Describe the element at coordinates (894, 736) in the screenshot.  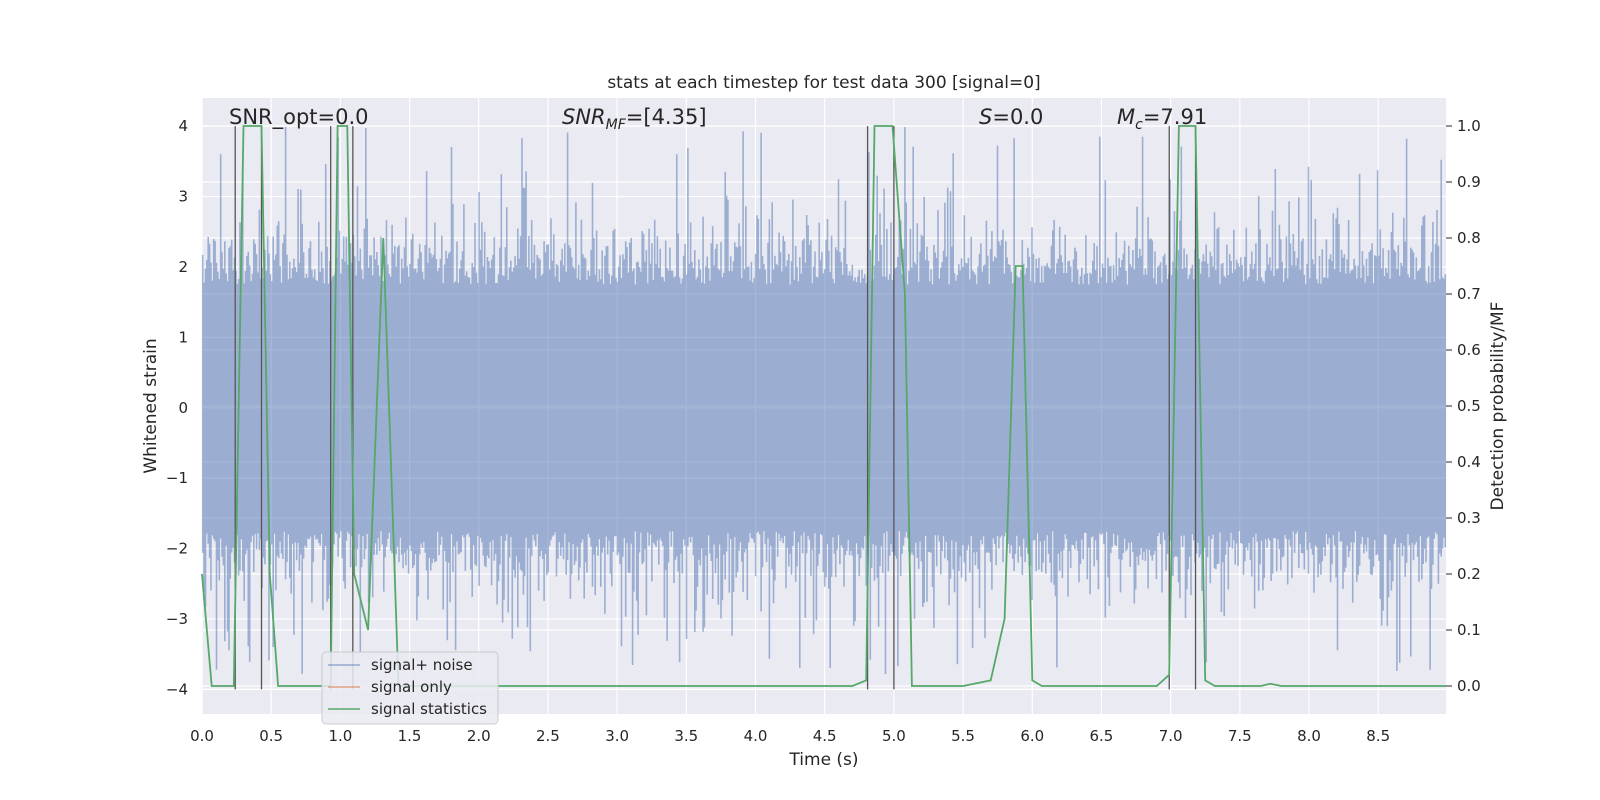
I see `x-tick-label: 5.0` at that location.